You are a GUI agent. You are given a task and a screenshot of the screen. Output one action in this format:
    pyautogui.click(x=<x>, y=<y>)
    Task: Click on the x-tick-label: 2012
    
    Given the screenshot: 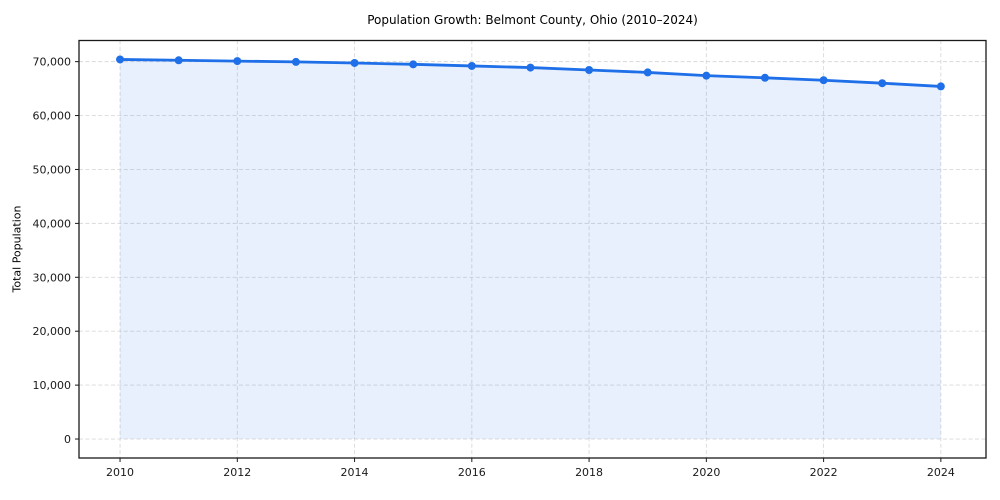 What is the action you would take?
    pyautogui.click(x=237, y=472)
    